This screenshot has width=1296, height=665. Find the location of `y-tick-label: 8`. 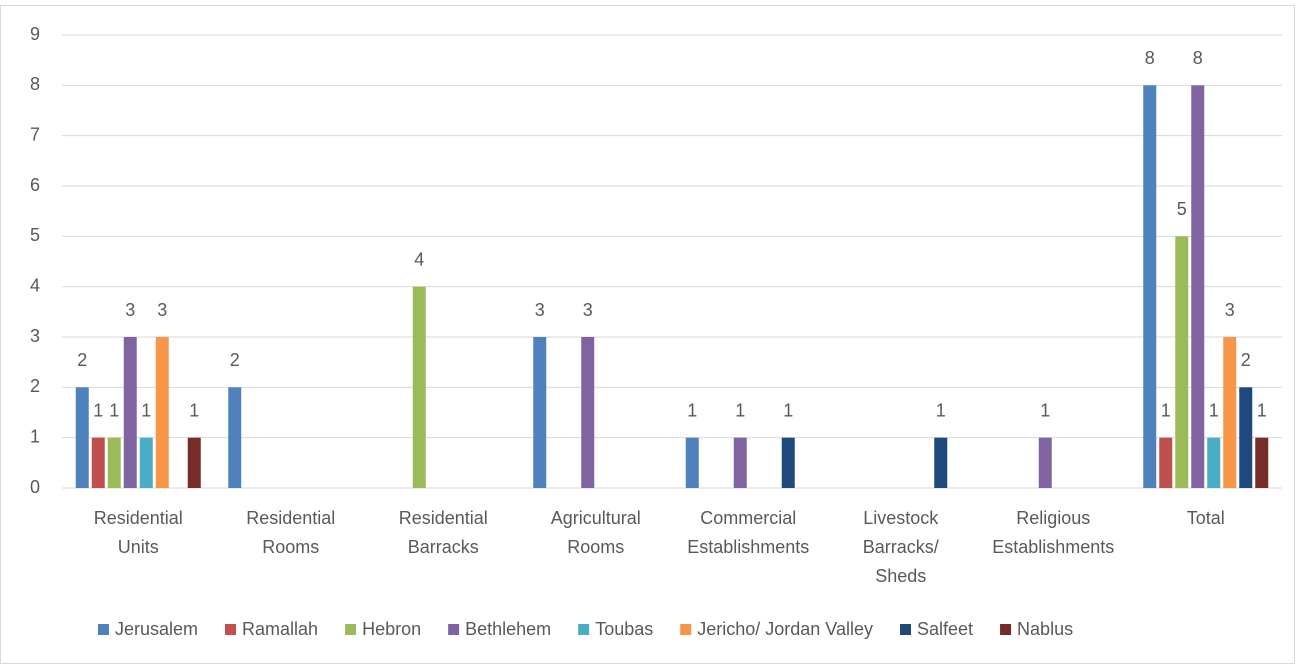

y-tick-label: 8 is located at coordinates (35, 84).